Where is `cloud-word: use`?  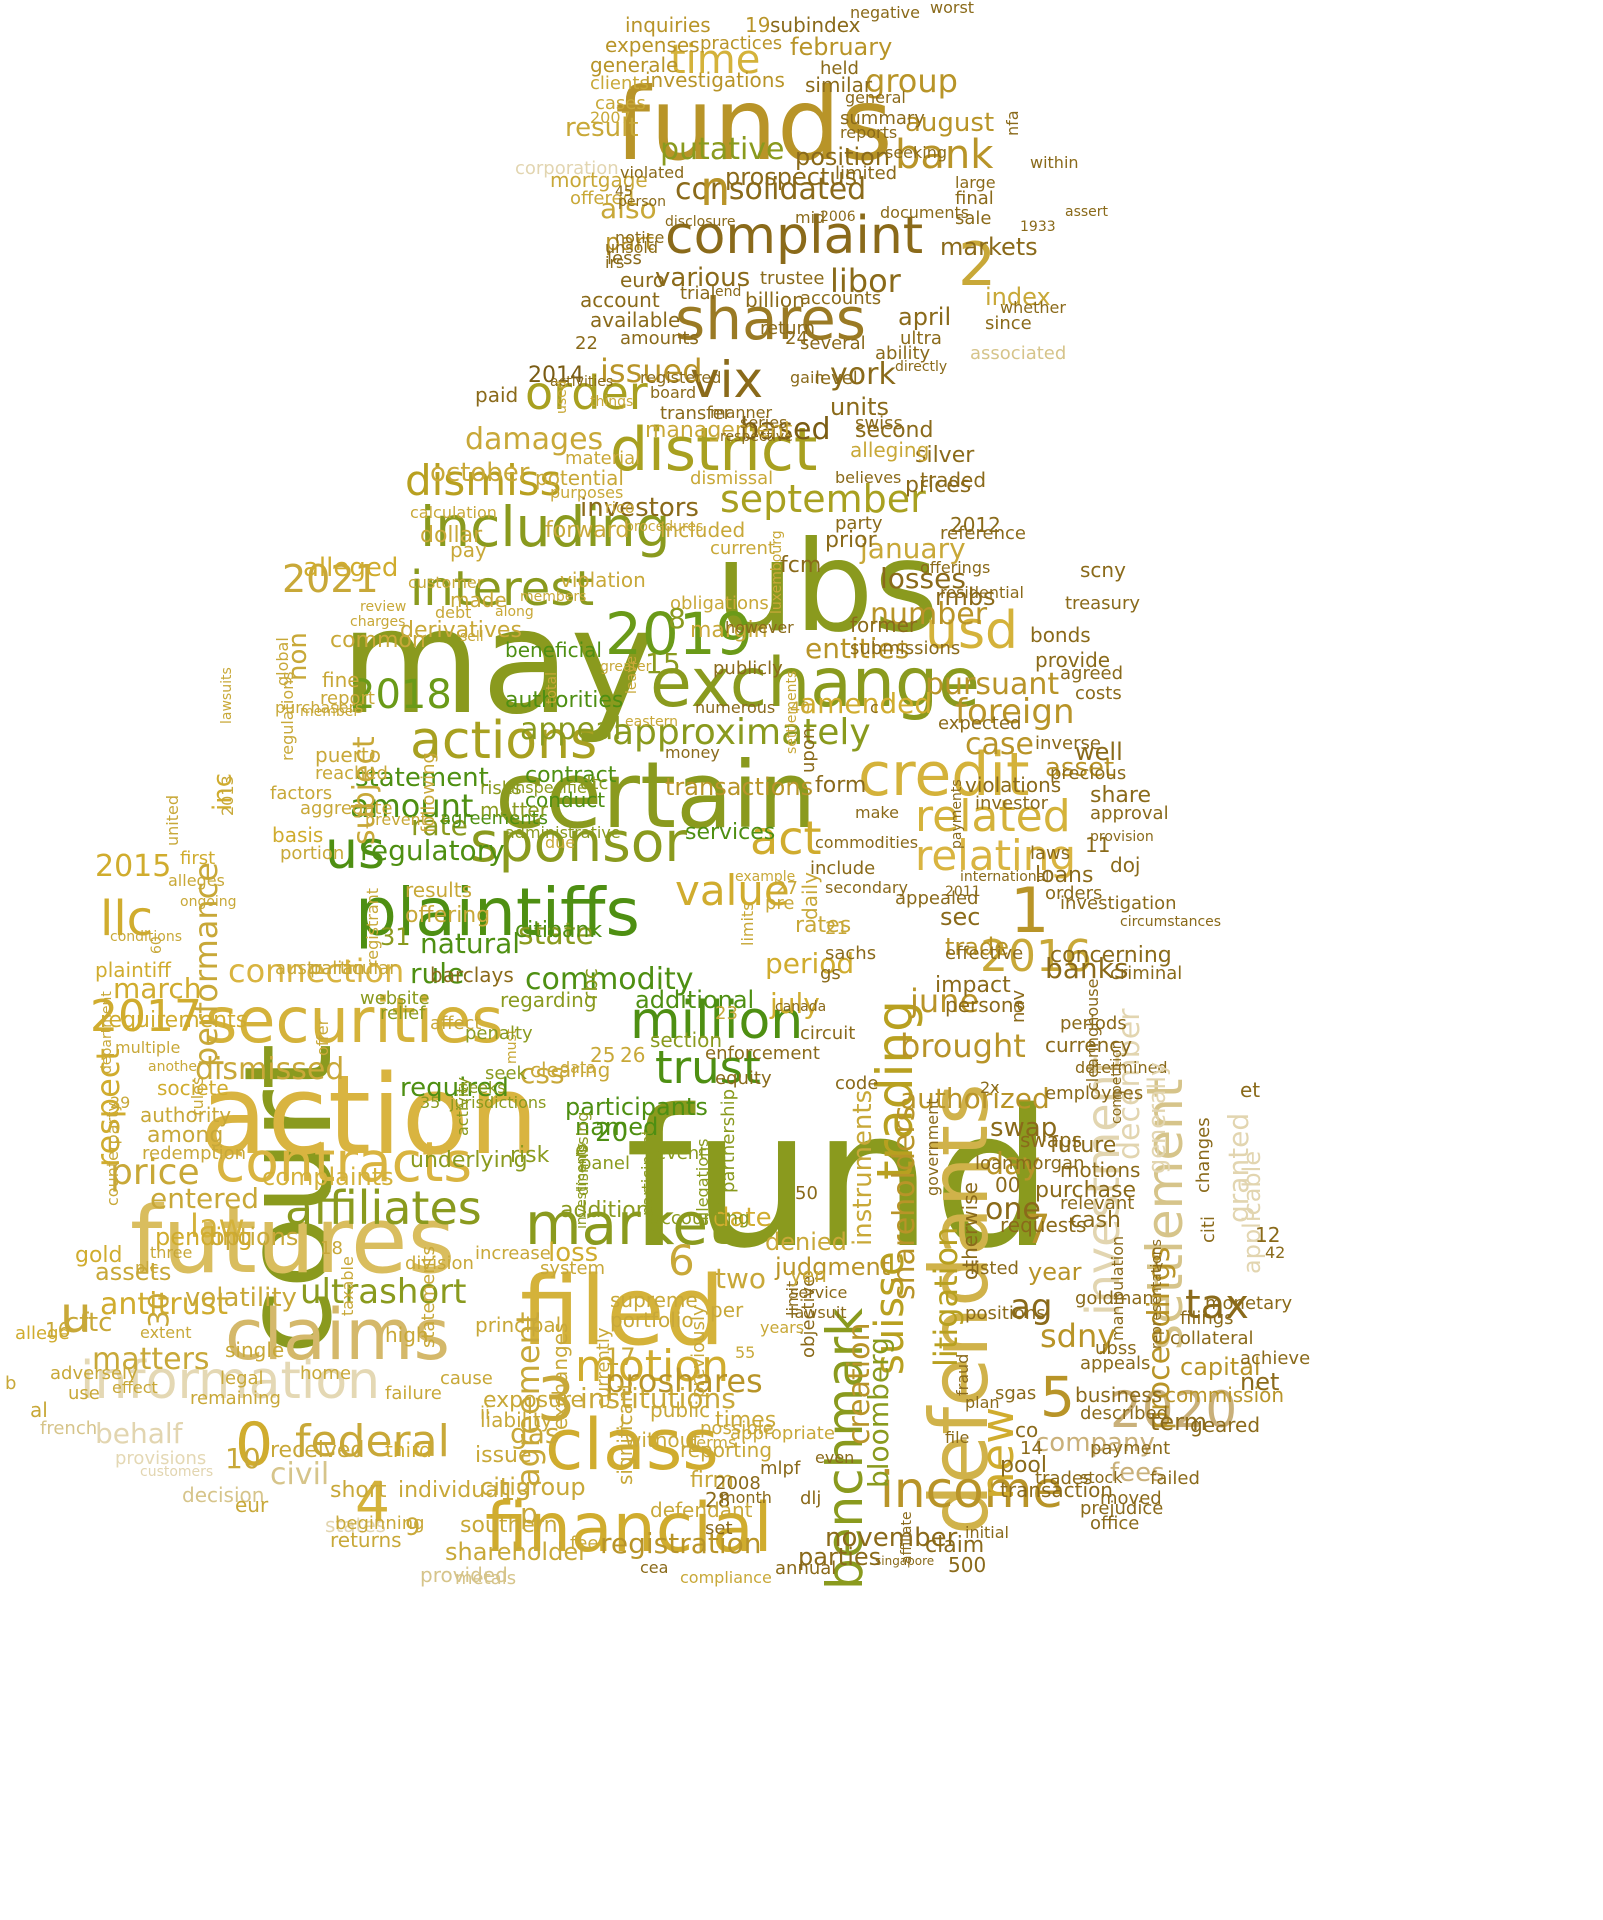 cloud-word: use is located at coordinates (84, 1393).